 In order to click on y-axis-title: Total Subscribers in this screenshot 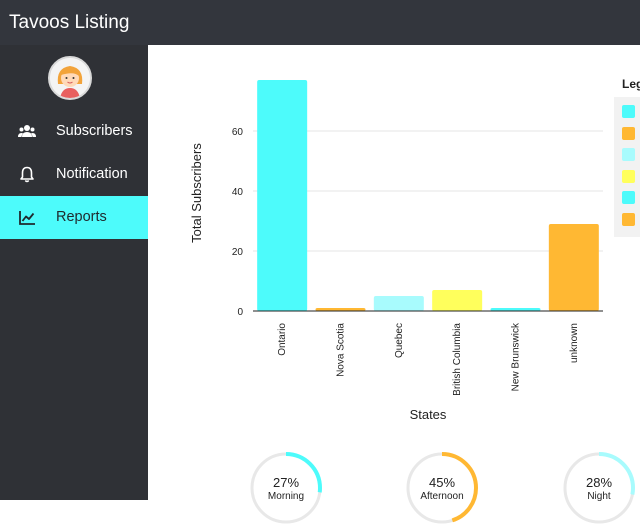, I will do `click(196, 193)`.